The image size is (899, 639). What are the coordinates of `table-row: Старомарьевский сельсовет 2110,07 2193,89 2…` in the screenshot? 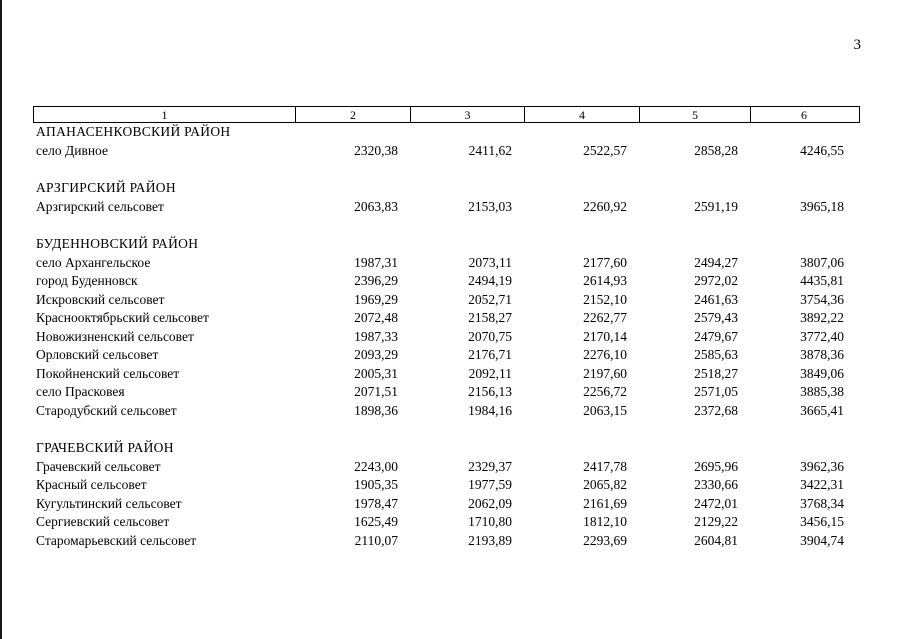 It's located at (446, 541).